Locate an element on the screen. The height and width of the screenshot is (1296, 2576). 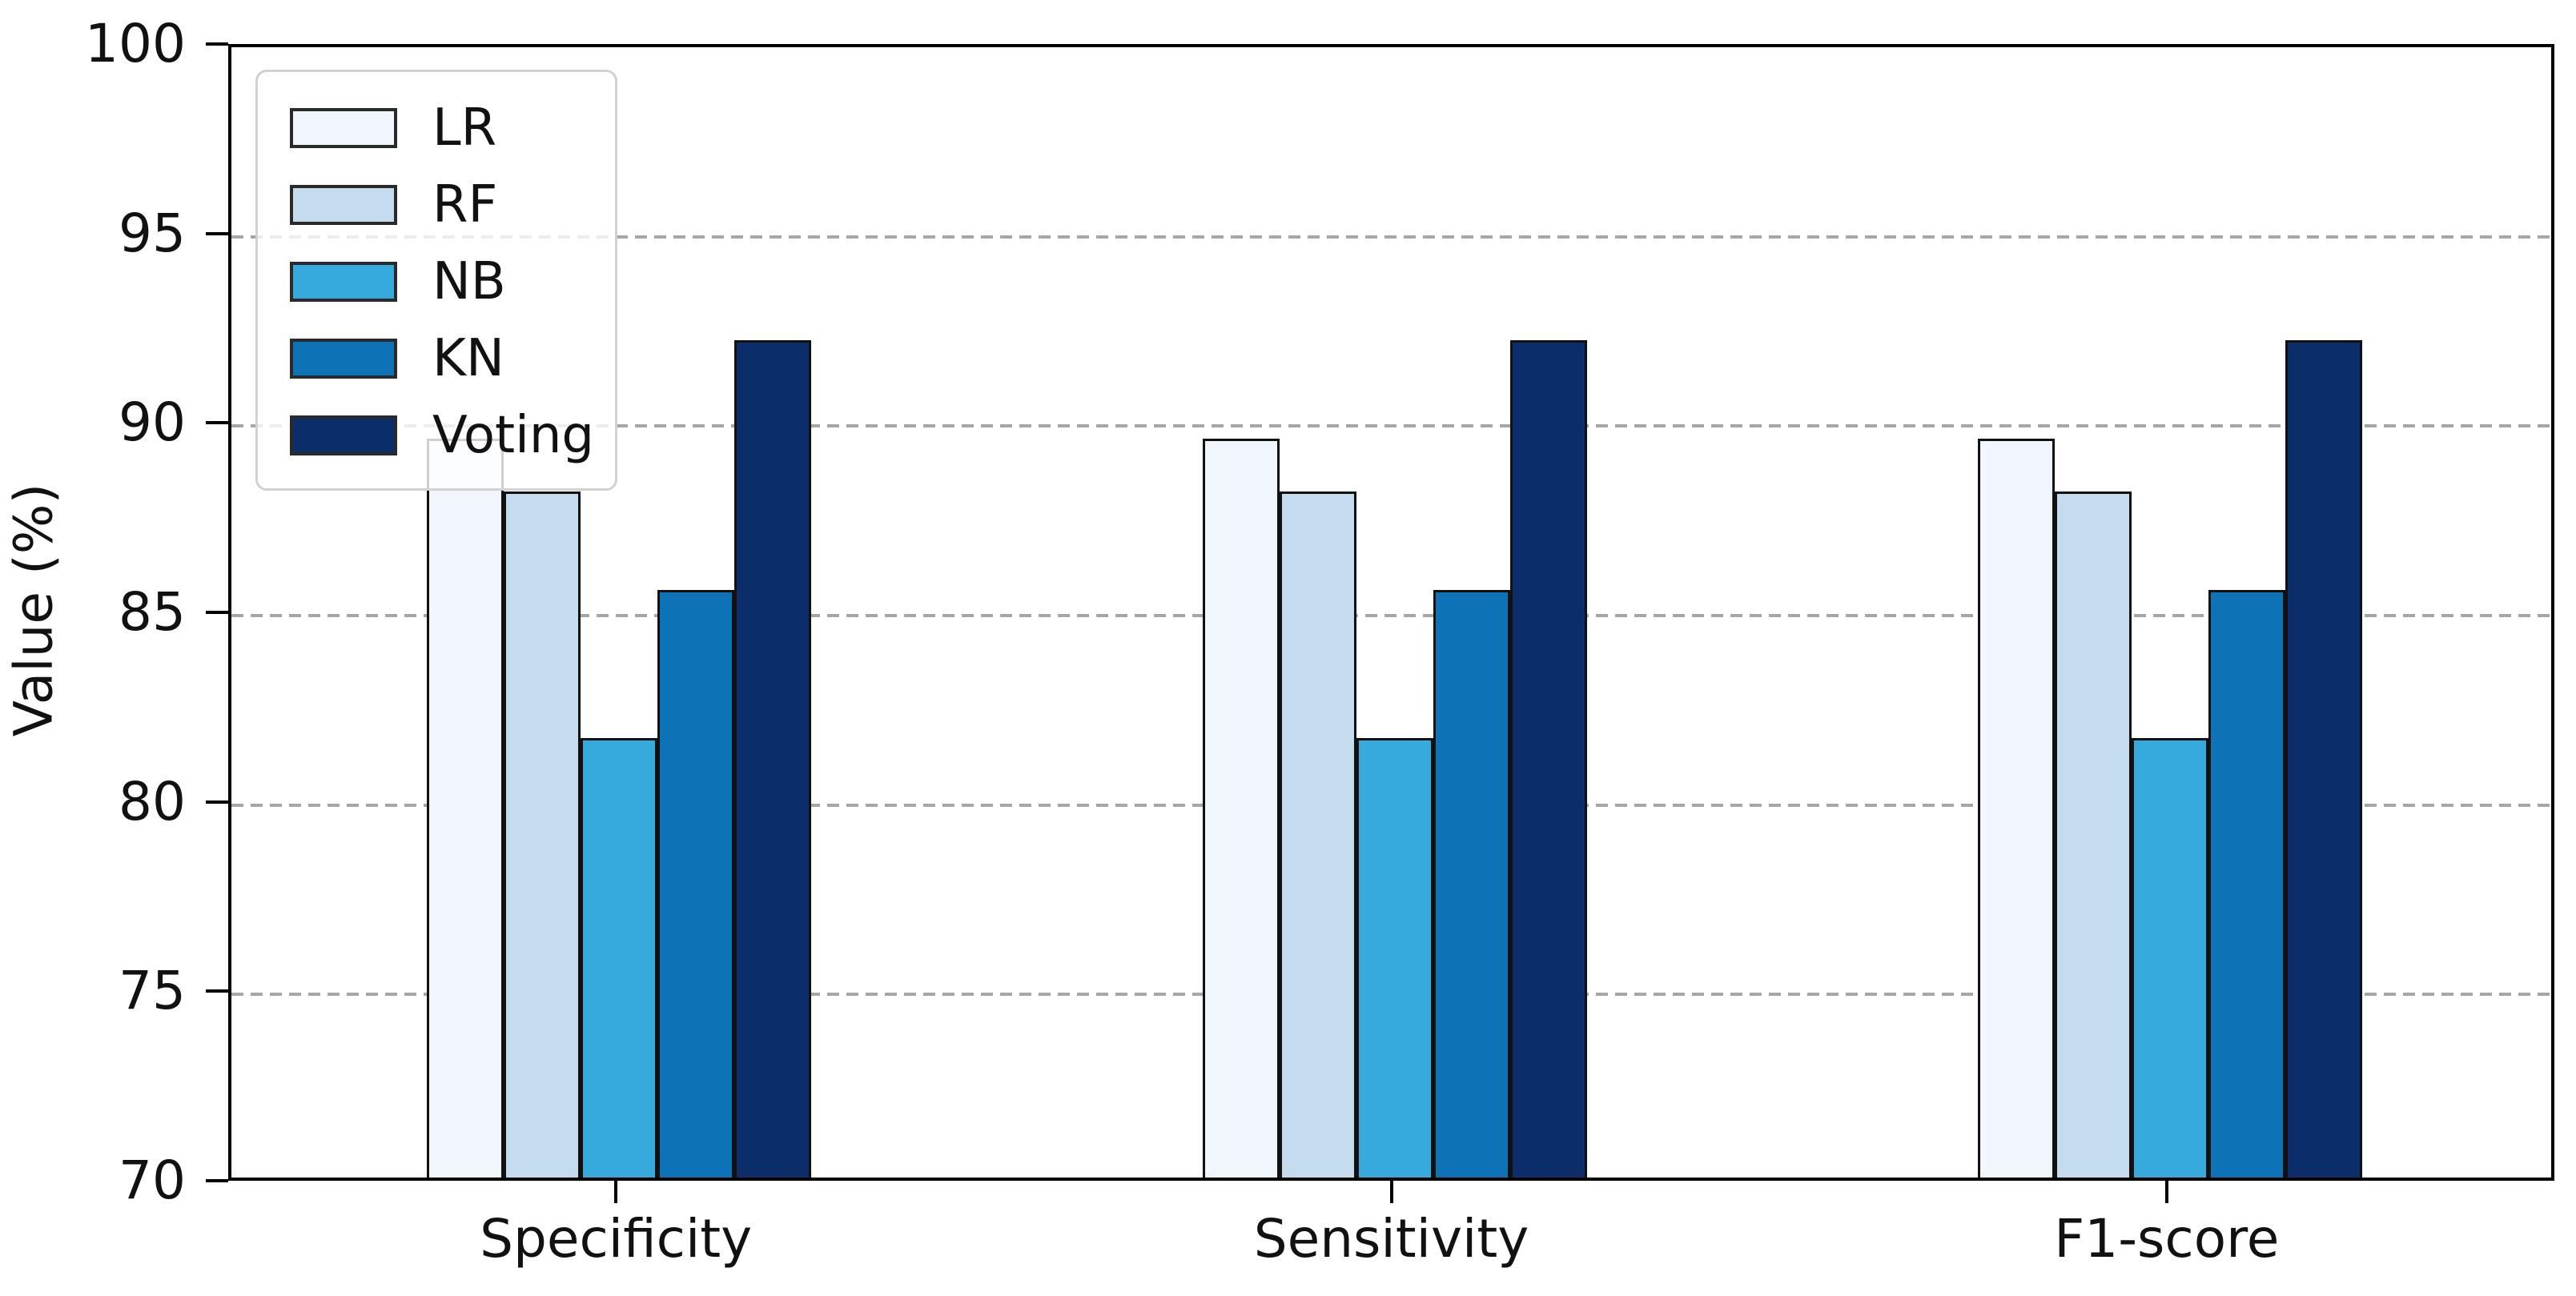
legend: LR RF NB KN Voting is located at coordinates (436, 280).